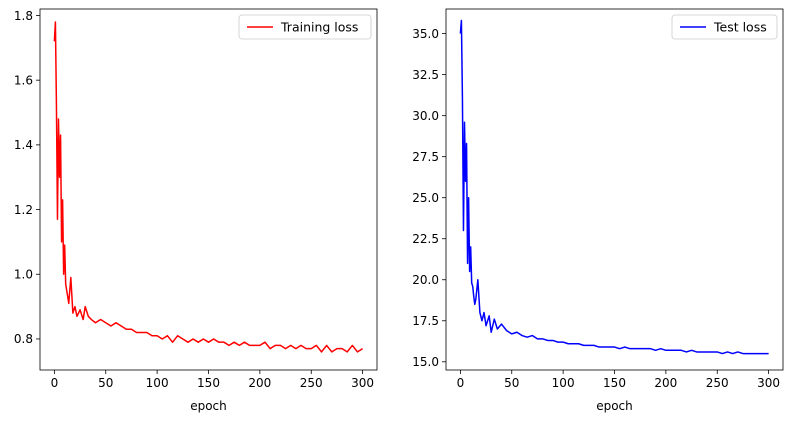 The height and width of the screenshot is (422, 794). Describe the element at coordinates (55, 383) in the screenshot. I see `training-loss-x-tick-label: 0` at that location.